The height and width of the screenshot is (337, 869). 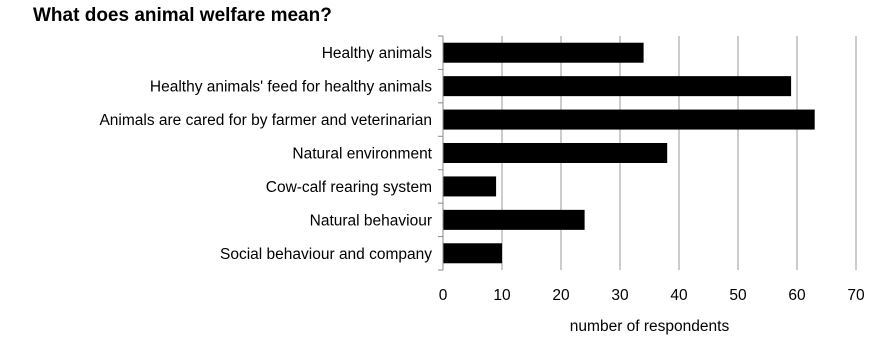 What do you see at coordinates (182, 15) in the screenshot?
I see `chart-title: What does animal welfare mean?` at bounding box center [182, 15].